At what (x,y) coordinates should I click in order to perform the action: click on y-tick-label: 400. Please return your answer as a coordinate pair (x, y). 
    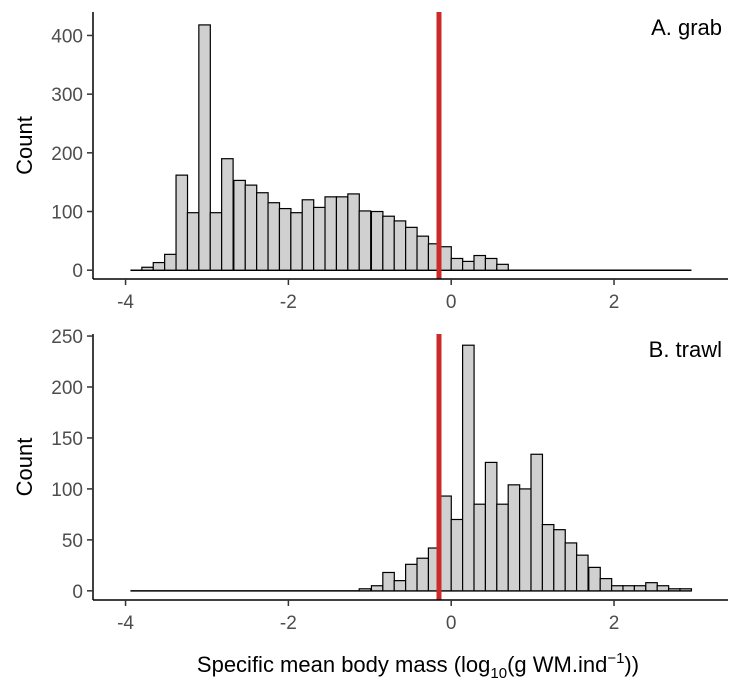
    Looking at the image, I should click on (67, 36).